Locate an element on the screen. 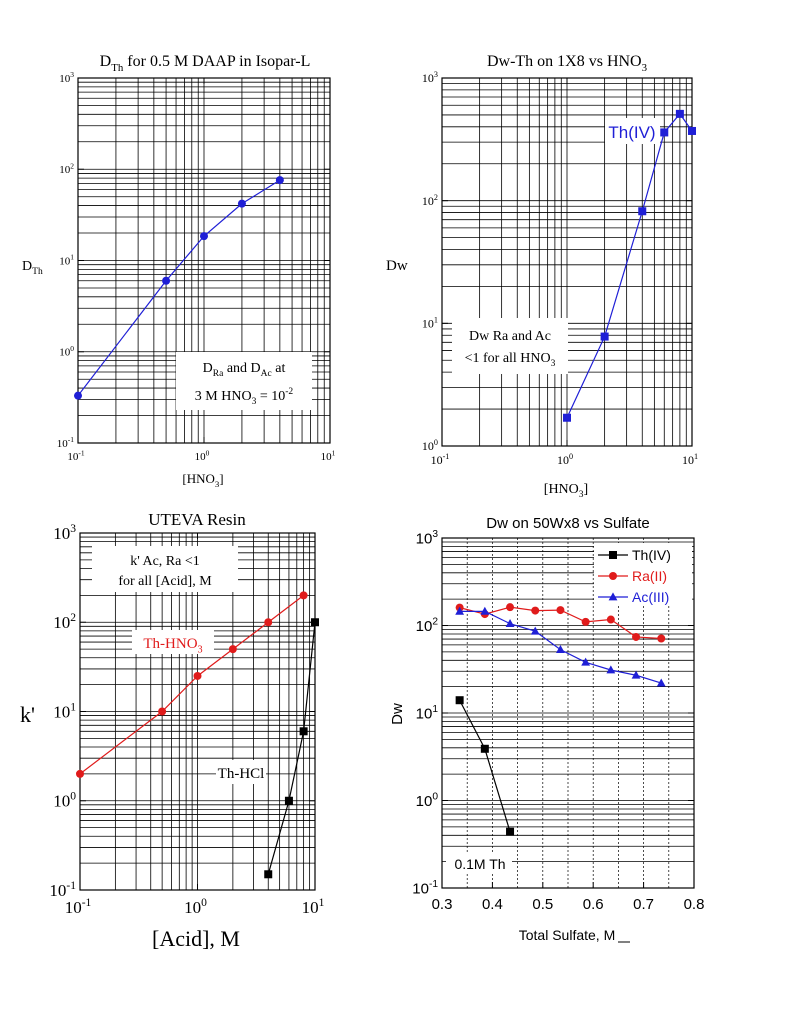 Image resolution: width=792 pixels, height=1024 pixels. text-span: at is located at coordinates (279, 368).